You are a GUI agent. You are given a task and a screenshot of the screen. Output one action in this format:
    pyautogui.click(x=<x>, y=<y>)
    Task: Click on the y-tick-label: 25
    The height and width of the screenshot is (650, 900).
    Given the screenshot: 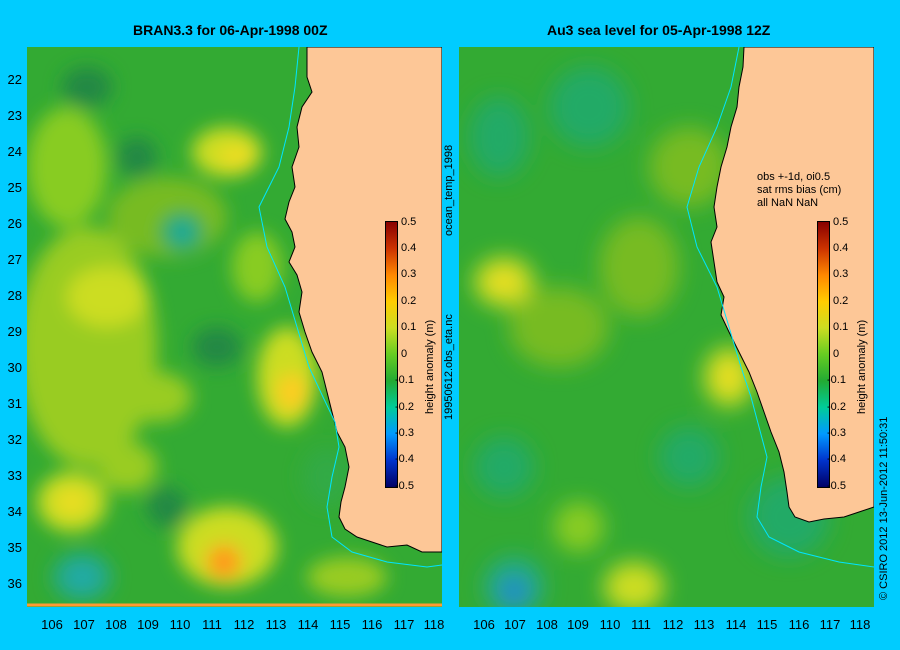 What is the action you would take?
    pyautogui.click(x=14, y=187)
    